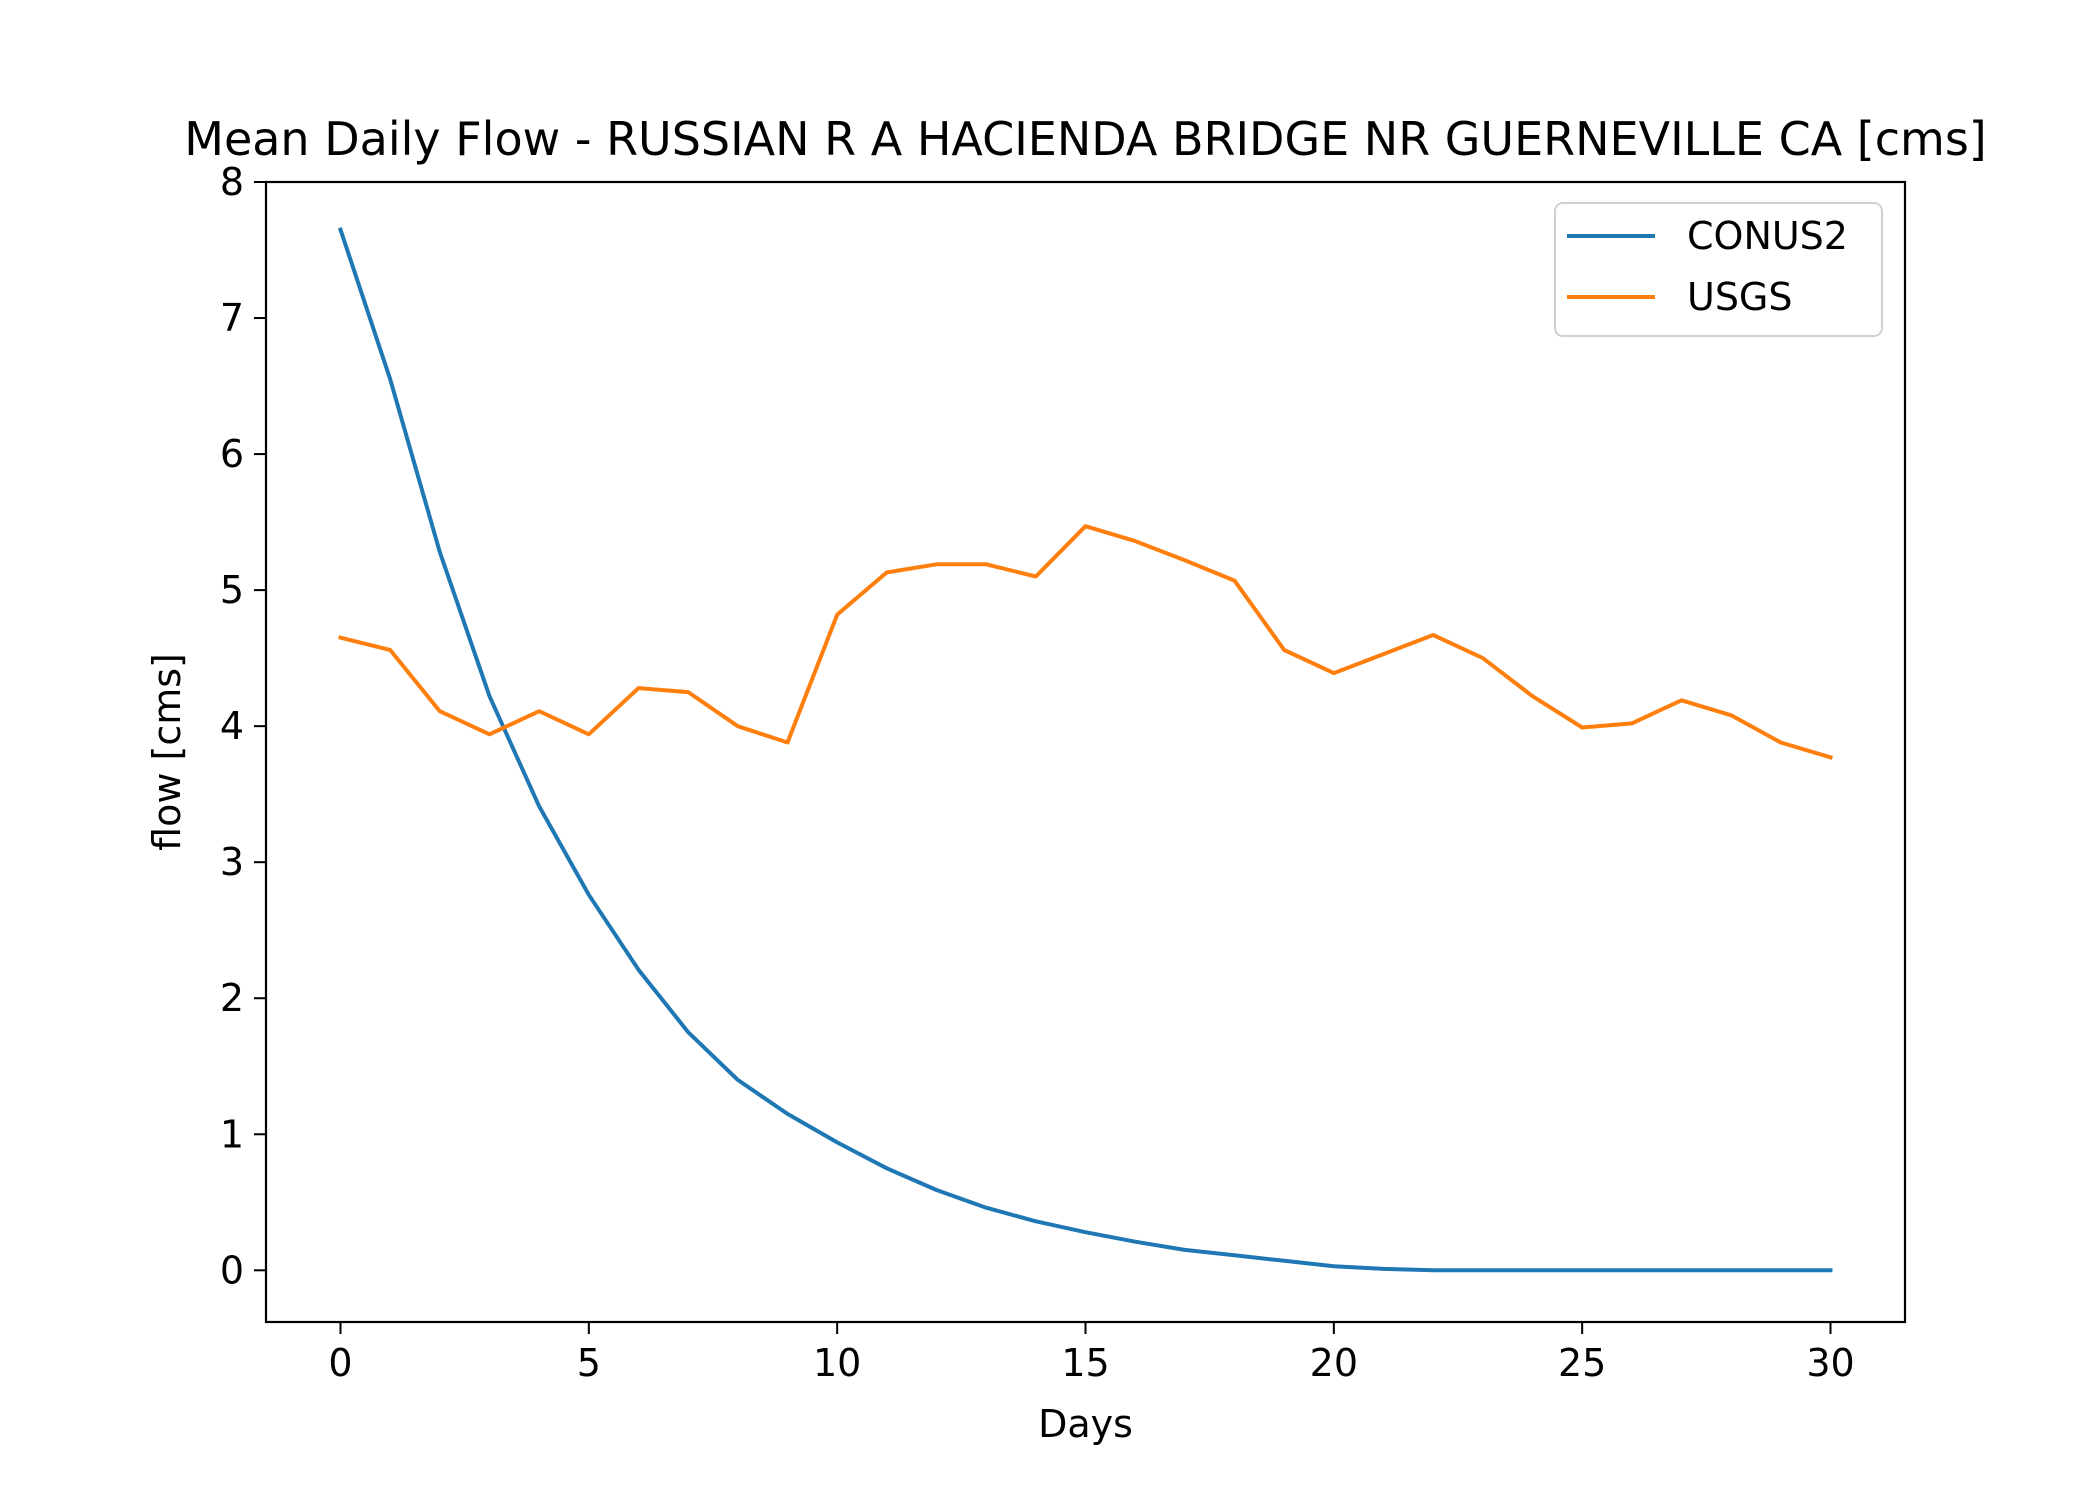 This screenshot has height=1500, width=2100. Describe the element at coordinates (1334, 1363) in the screenshot. I see `x-tick-label: 20` at that location.